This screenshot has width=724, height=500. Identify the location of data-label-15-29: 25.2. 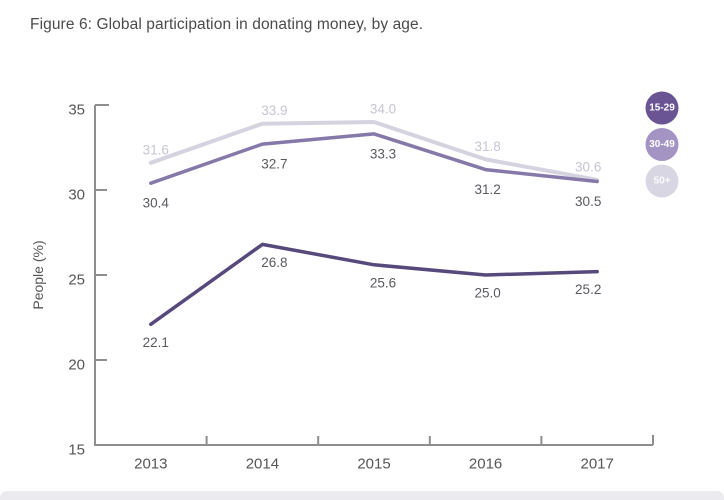
(588, 289).